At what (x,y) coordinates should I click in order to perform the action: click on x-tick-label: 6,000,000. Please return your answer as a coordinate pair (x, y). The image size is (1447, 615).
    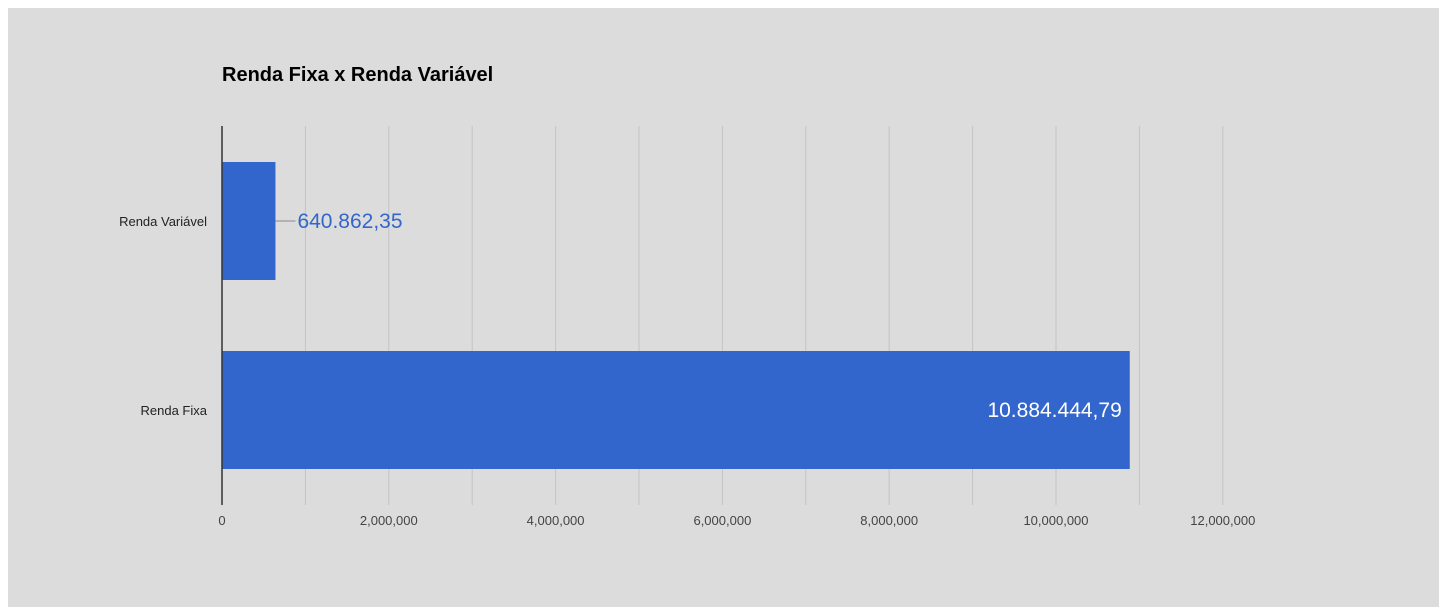
    Looking at the image, I should click on (722, 520).